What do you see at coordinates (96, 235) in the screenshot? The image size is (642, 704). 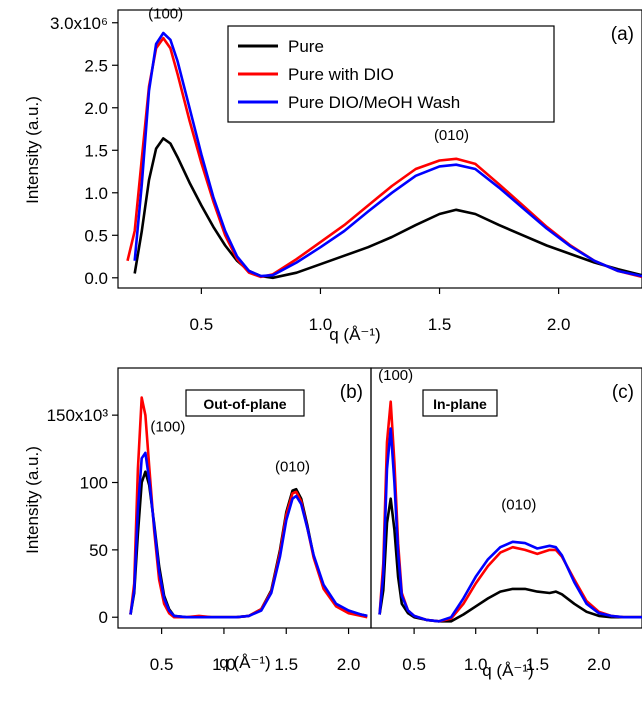 I see `y-tick-label: 0.5` at bounding box center [96, 235].